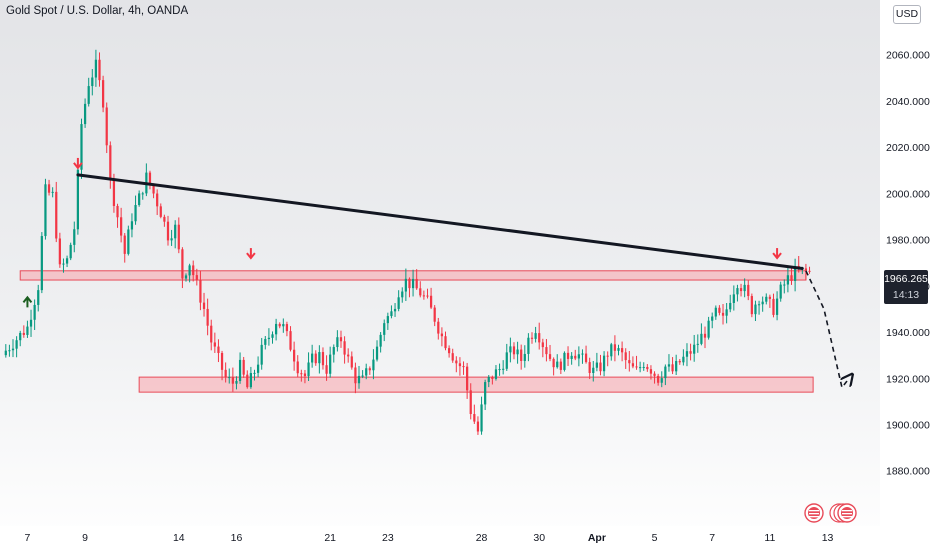 The width and height of the screenshot is (932, 550). Describe the element at coordinates (179, 538) in the screenshot. I see `x-tick-label: 14` at that location.